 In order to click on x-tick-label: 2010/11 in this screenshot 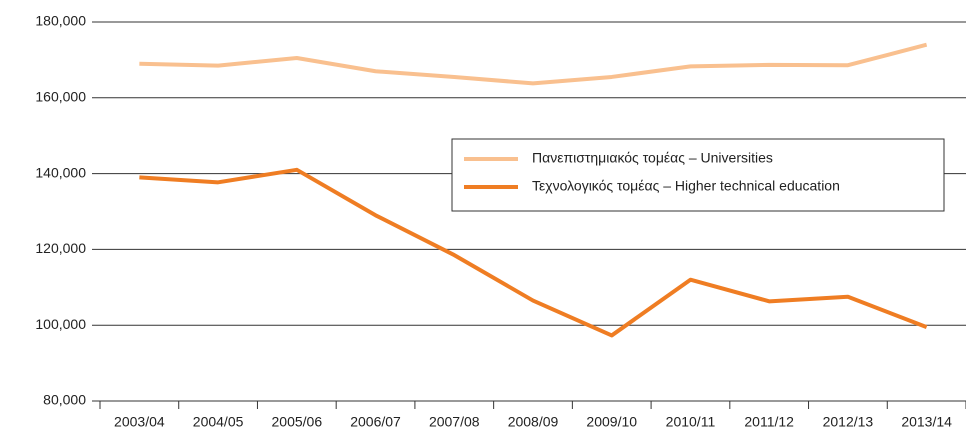, I will do `click(691, 422)`.